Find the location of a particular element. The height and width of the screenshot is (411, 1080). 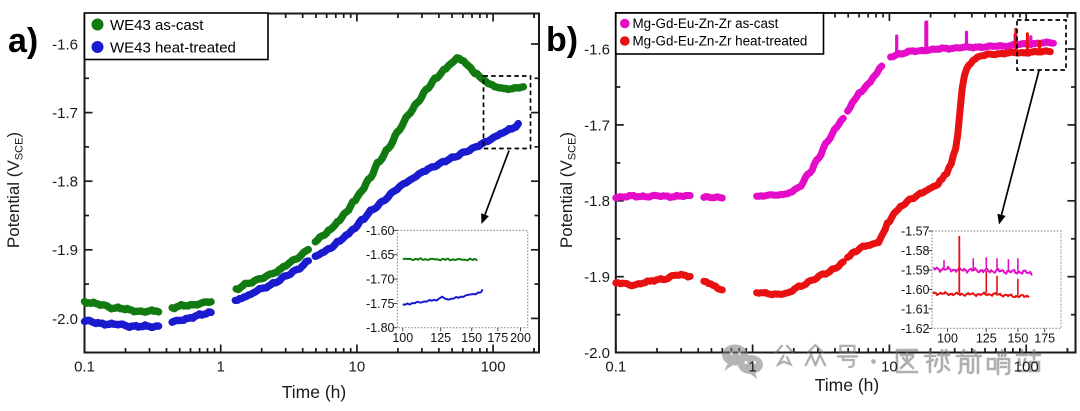

svg-text: -1.57 is located at coordinates (915, 232).